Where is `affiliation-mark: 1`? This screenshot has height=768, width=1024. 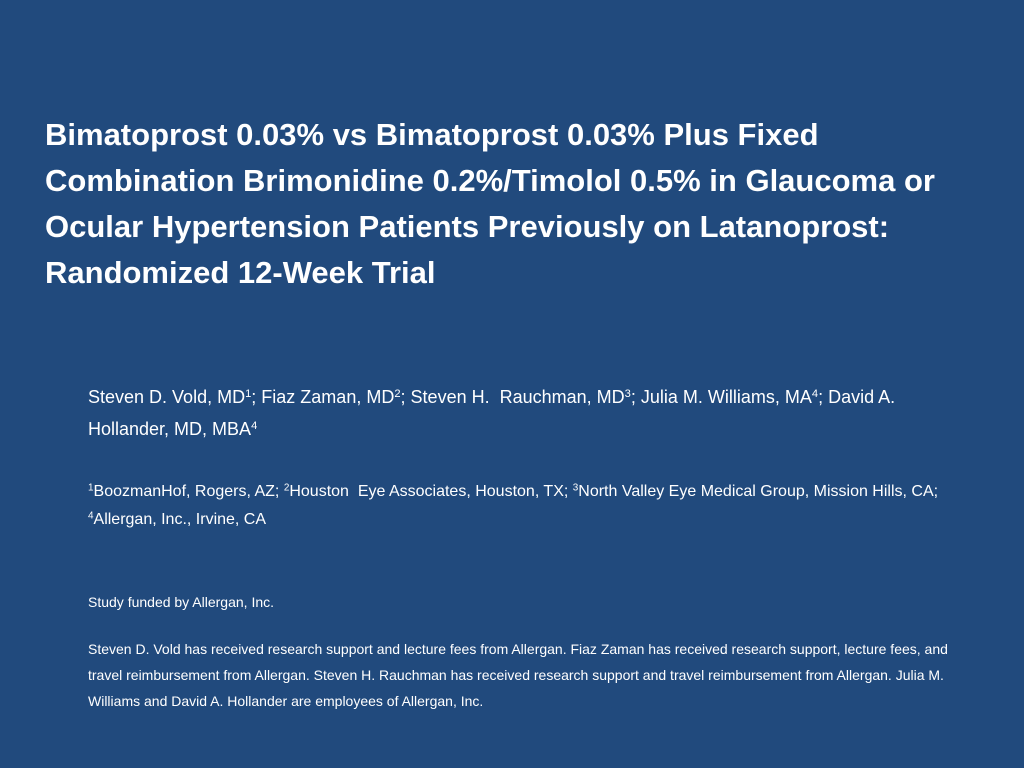
affiliation-mark: 1 is located at coordinates (91, 488).